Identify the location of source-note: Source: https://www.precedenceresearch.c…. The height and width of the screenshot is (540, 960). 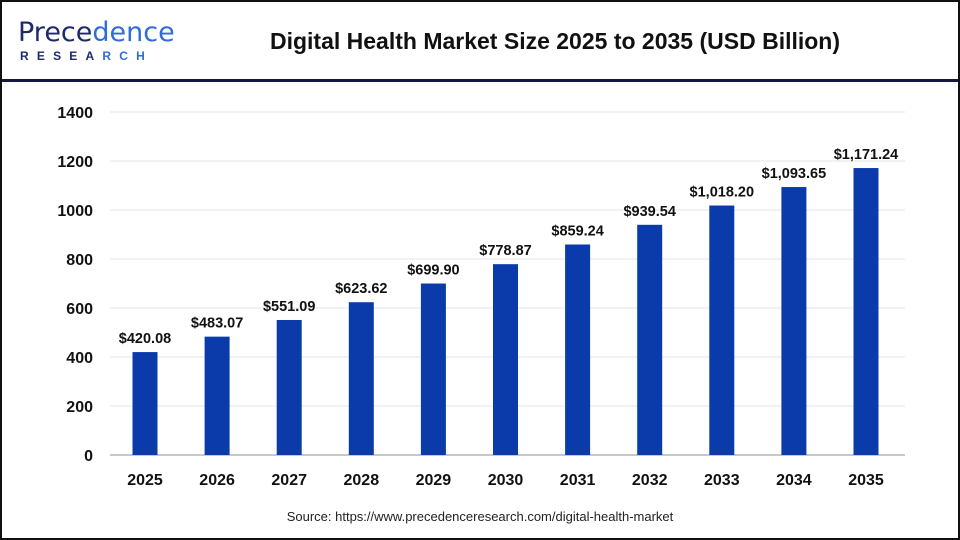
(480, 516).